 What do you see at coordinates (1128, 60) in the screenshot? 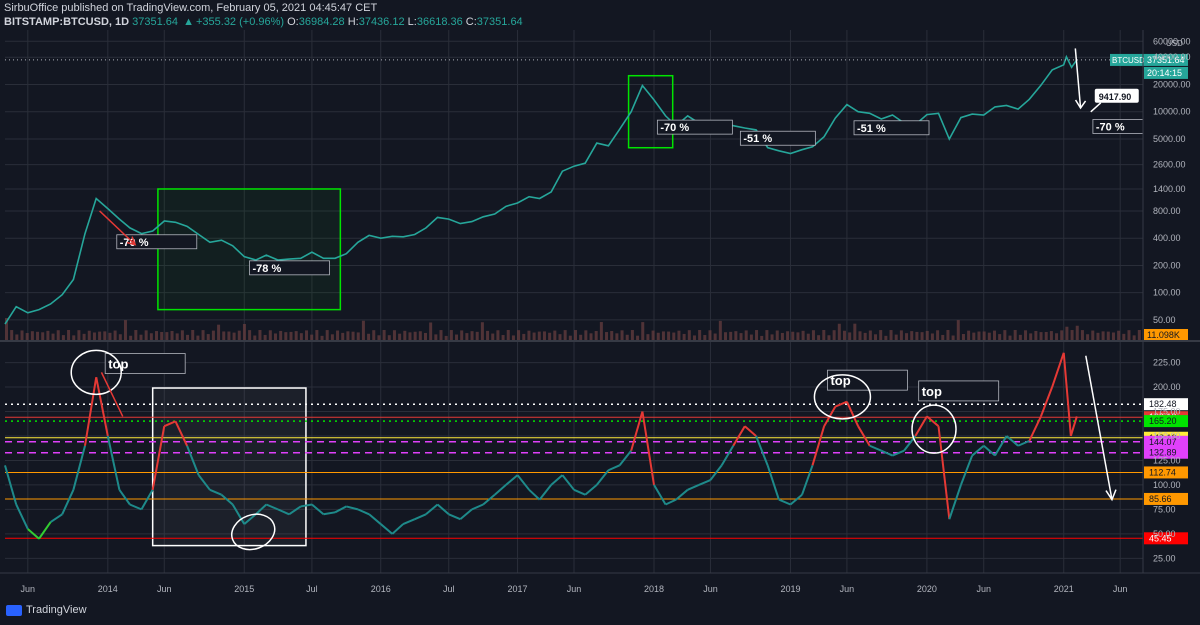
I see `symbol-tag-label: BTCUSD` at bounding box center [1128, 60].